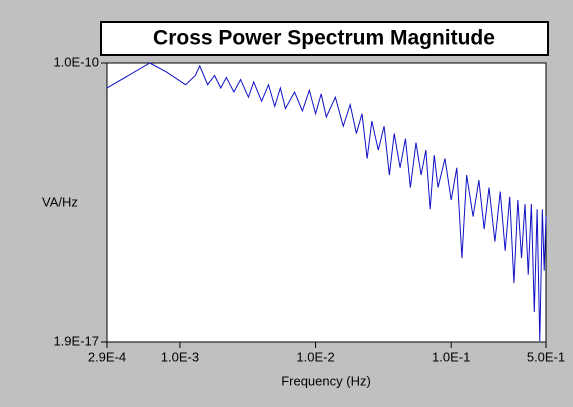 The width and height of the screenshot is (573, 407). What do you see at coordinates (180, 356) in the screenshot?
I see `x-tick-label: 1.0E-3` at bounding box center [180, 356].